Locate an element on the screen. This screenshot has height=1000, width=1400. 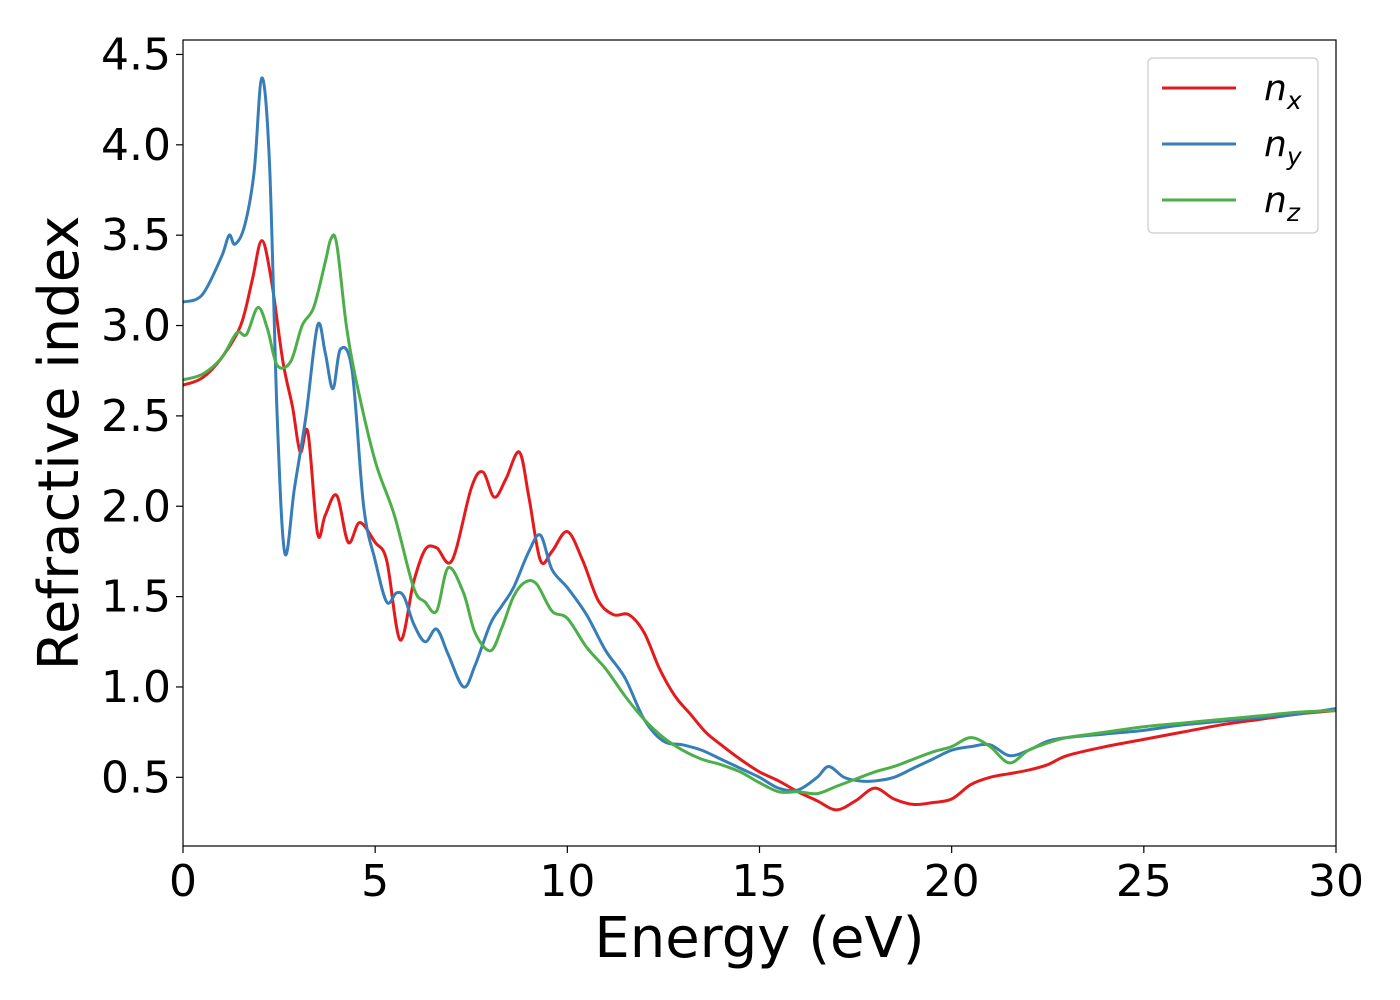
y-axis: 0.5 1.0 1.5 2.0 2.5 3.0 3.5 4.0 4.5 is located at coordinates (142, 416).